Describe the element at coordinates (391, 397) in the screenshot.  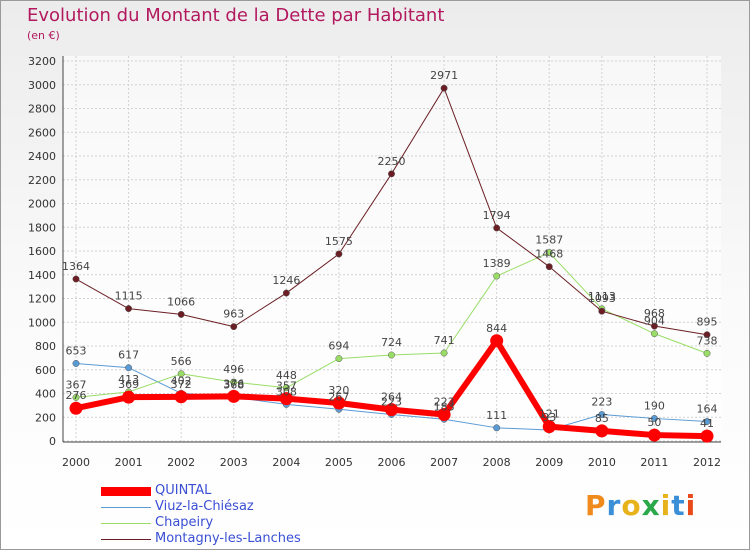
I see `data-label-quintal: 264` at that location.